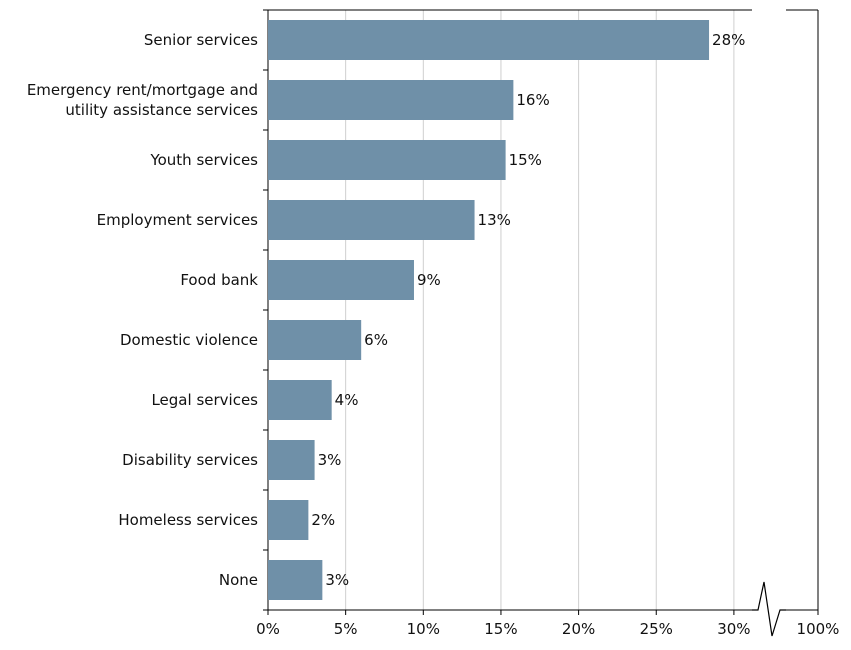 This screenshot has height=650, width=851. Describe the element at coordinates (347, 400) in the screenshot. I see `data-label: 4%` at that location.